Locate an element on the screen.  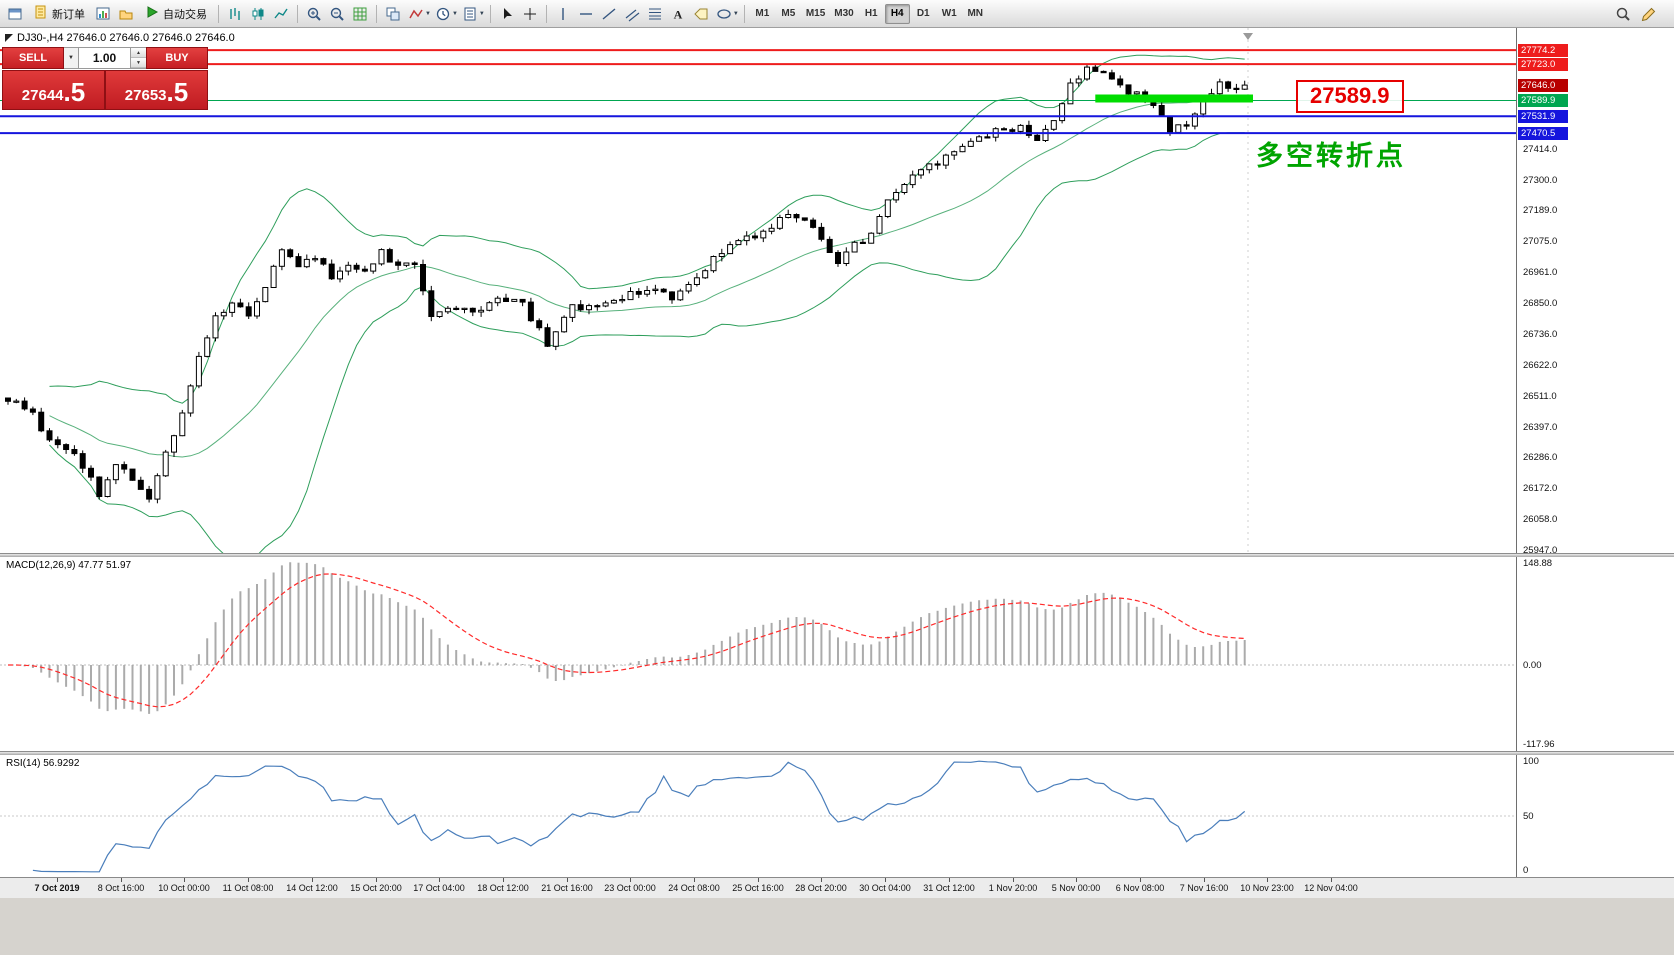
horizontal-line-icon is located at coordinates (586, 14).